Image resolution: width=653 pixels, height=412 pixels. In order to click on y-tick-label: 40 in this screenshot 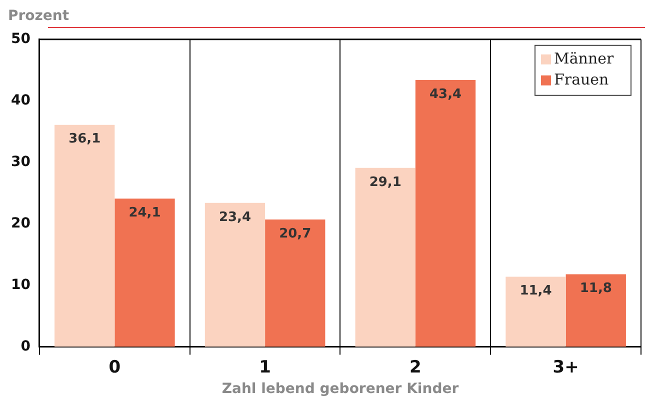, I will do `click(21, 100)`.